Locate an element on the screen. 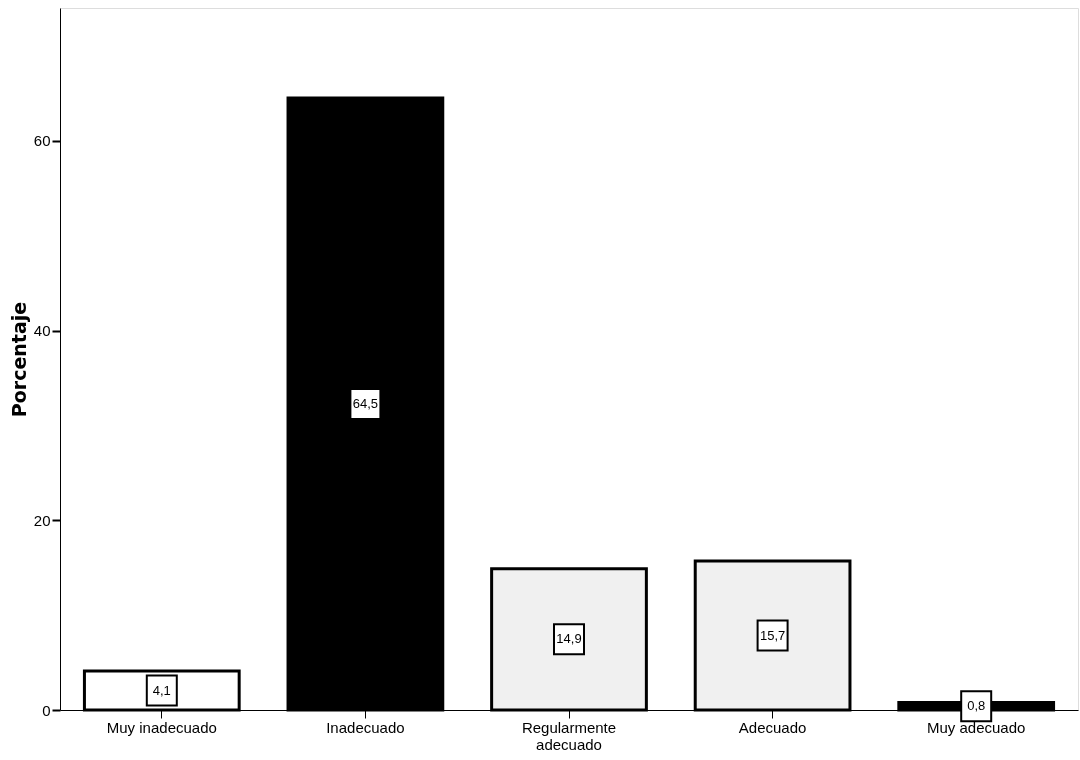  x-tick-label: Inadecuado is located at coordinates (365, 727).